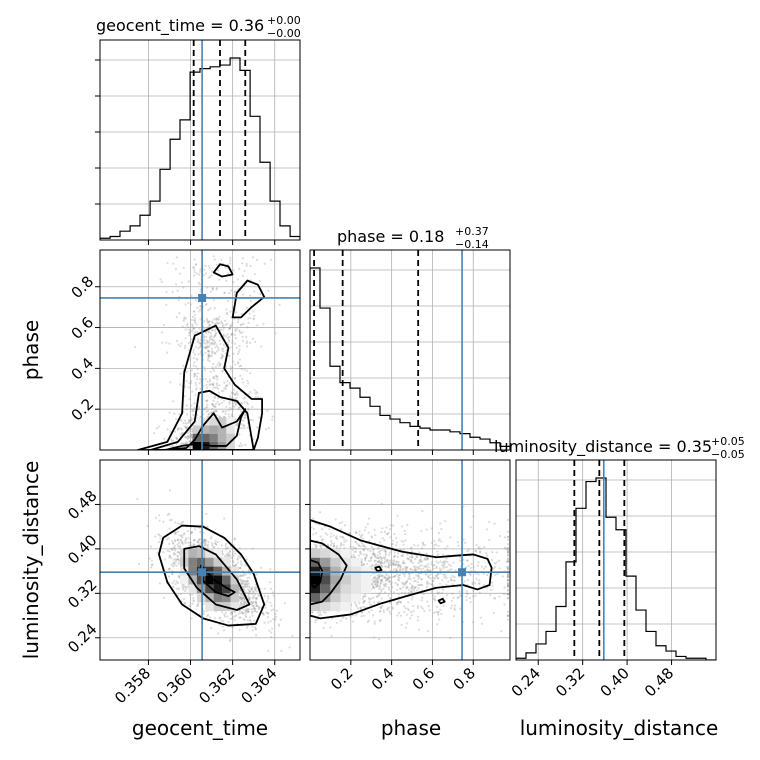 This screenshot has height=760, width=760. I want to click on xlabel-phase: phase, so click(411, 728).